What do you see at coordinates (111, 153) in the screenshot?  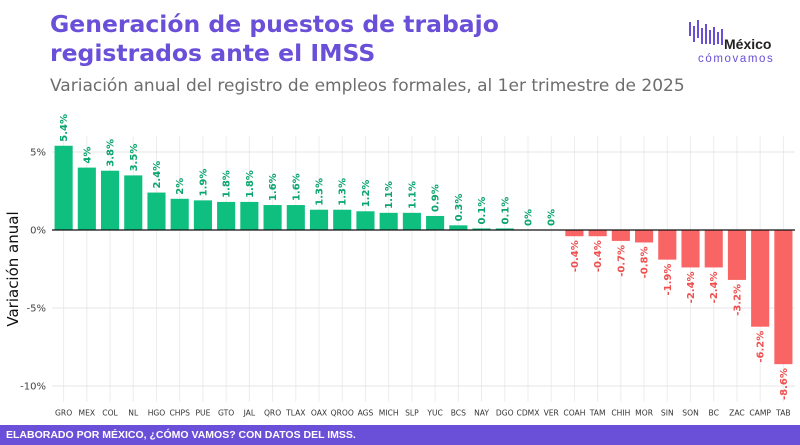 I see `bar-value-label: 3.8%` at bounding box center [111, 153].